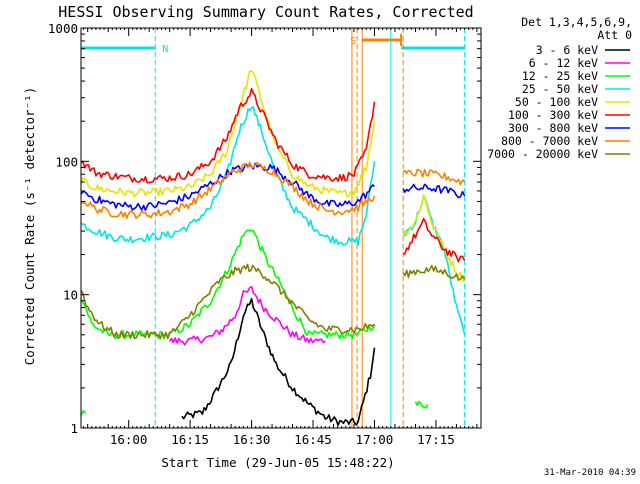  Describe the element at coordinates (29, 226) in the screenshot. I see `y-axis-label: Corrected Count Rate (s⁻¹ detector⁻¹)` at that location.